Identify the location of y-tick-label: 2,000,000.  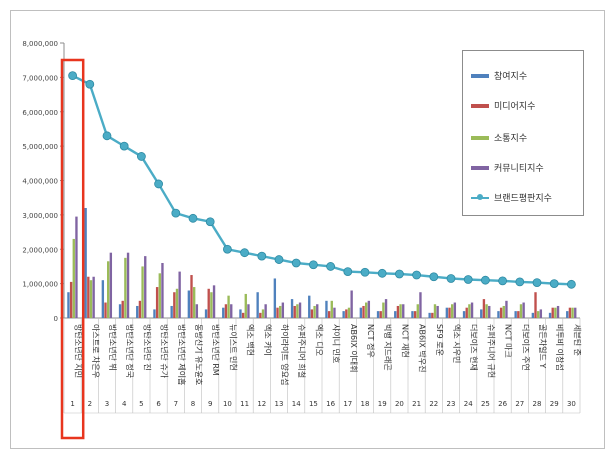
(40, 250).